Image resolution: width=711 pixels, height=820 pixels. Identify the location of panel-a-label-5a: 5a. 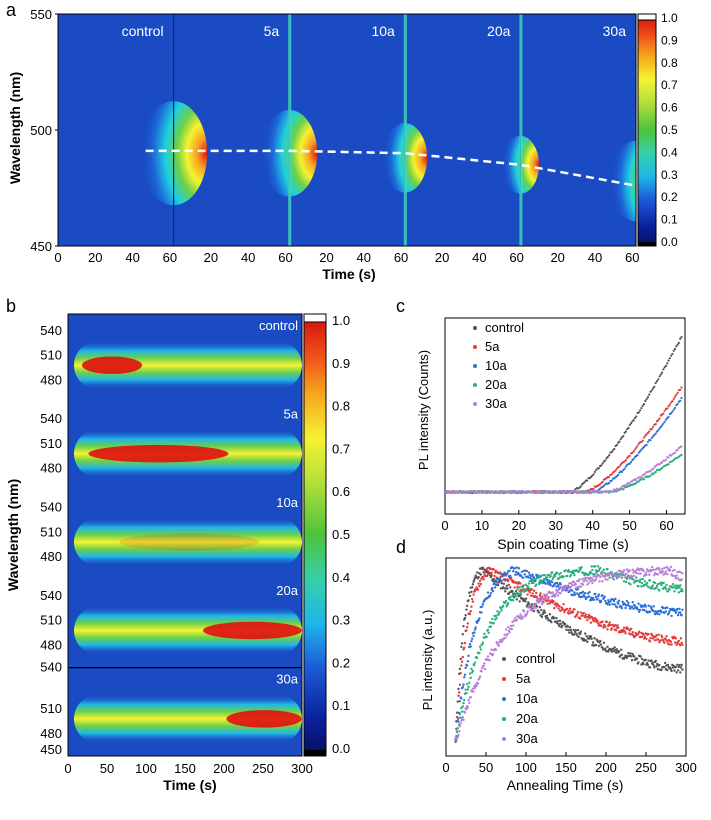
(272, 31).